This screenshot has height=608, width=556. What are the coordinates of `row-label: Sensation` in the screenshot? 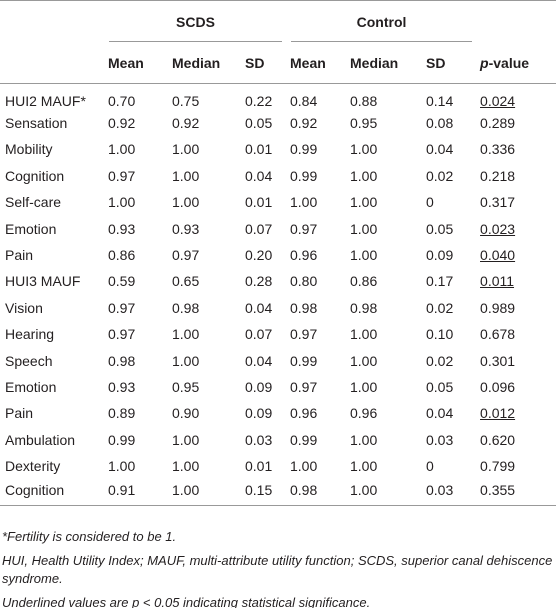 It's located at (36, 123).